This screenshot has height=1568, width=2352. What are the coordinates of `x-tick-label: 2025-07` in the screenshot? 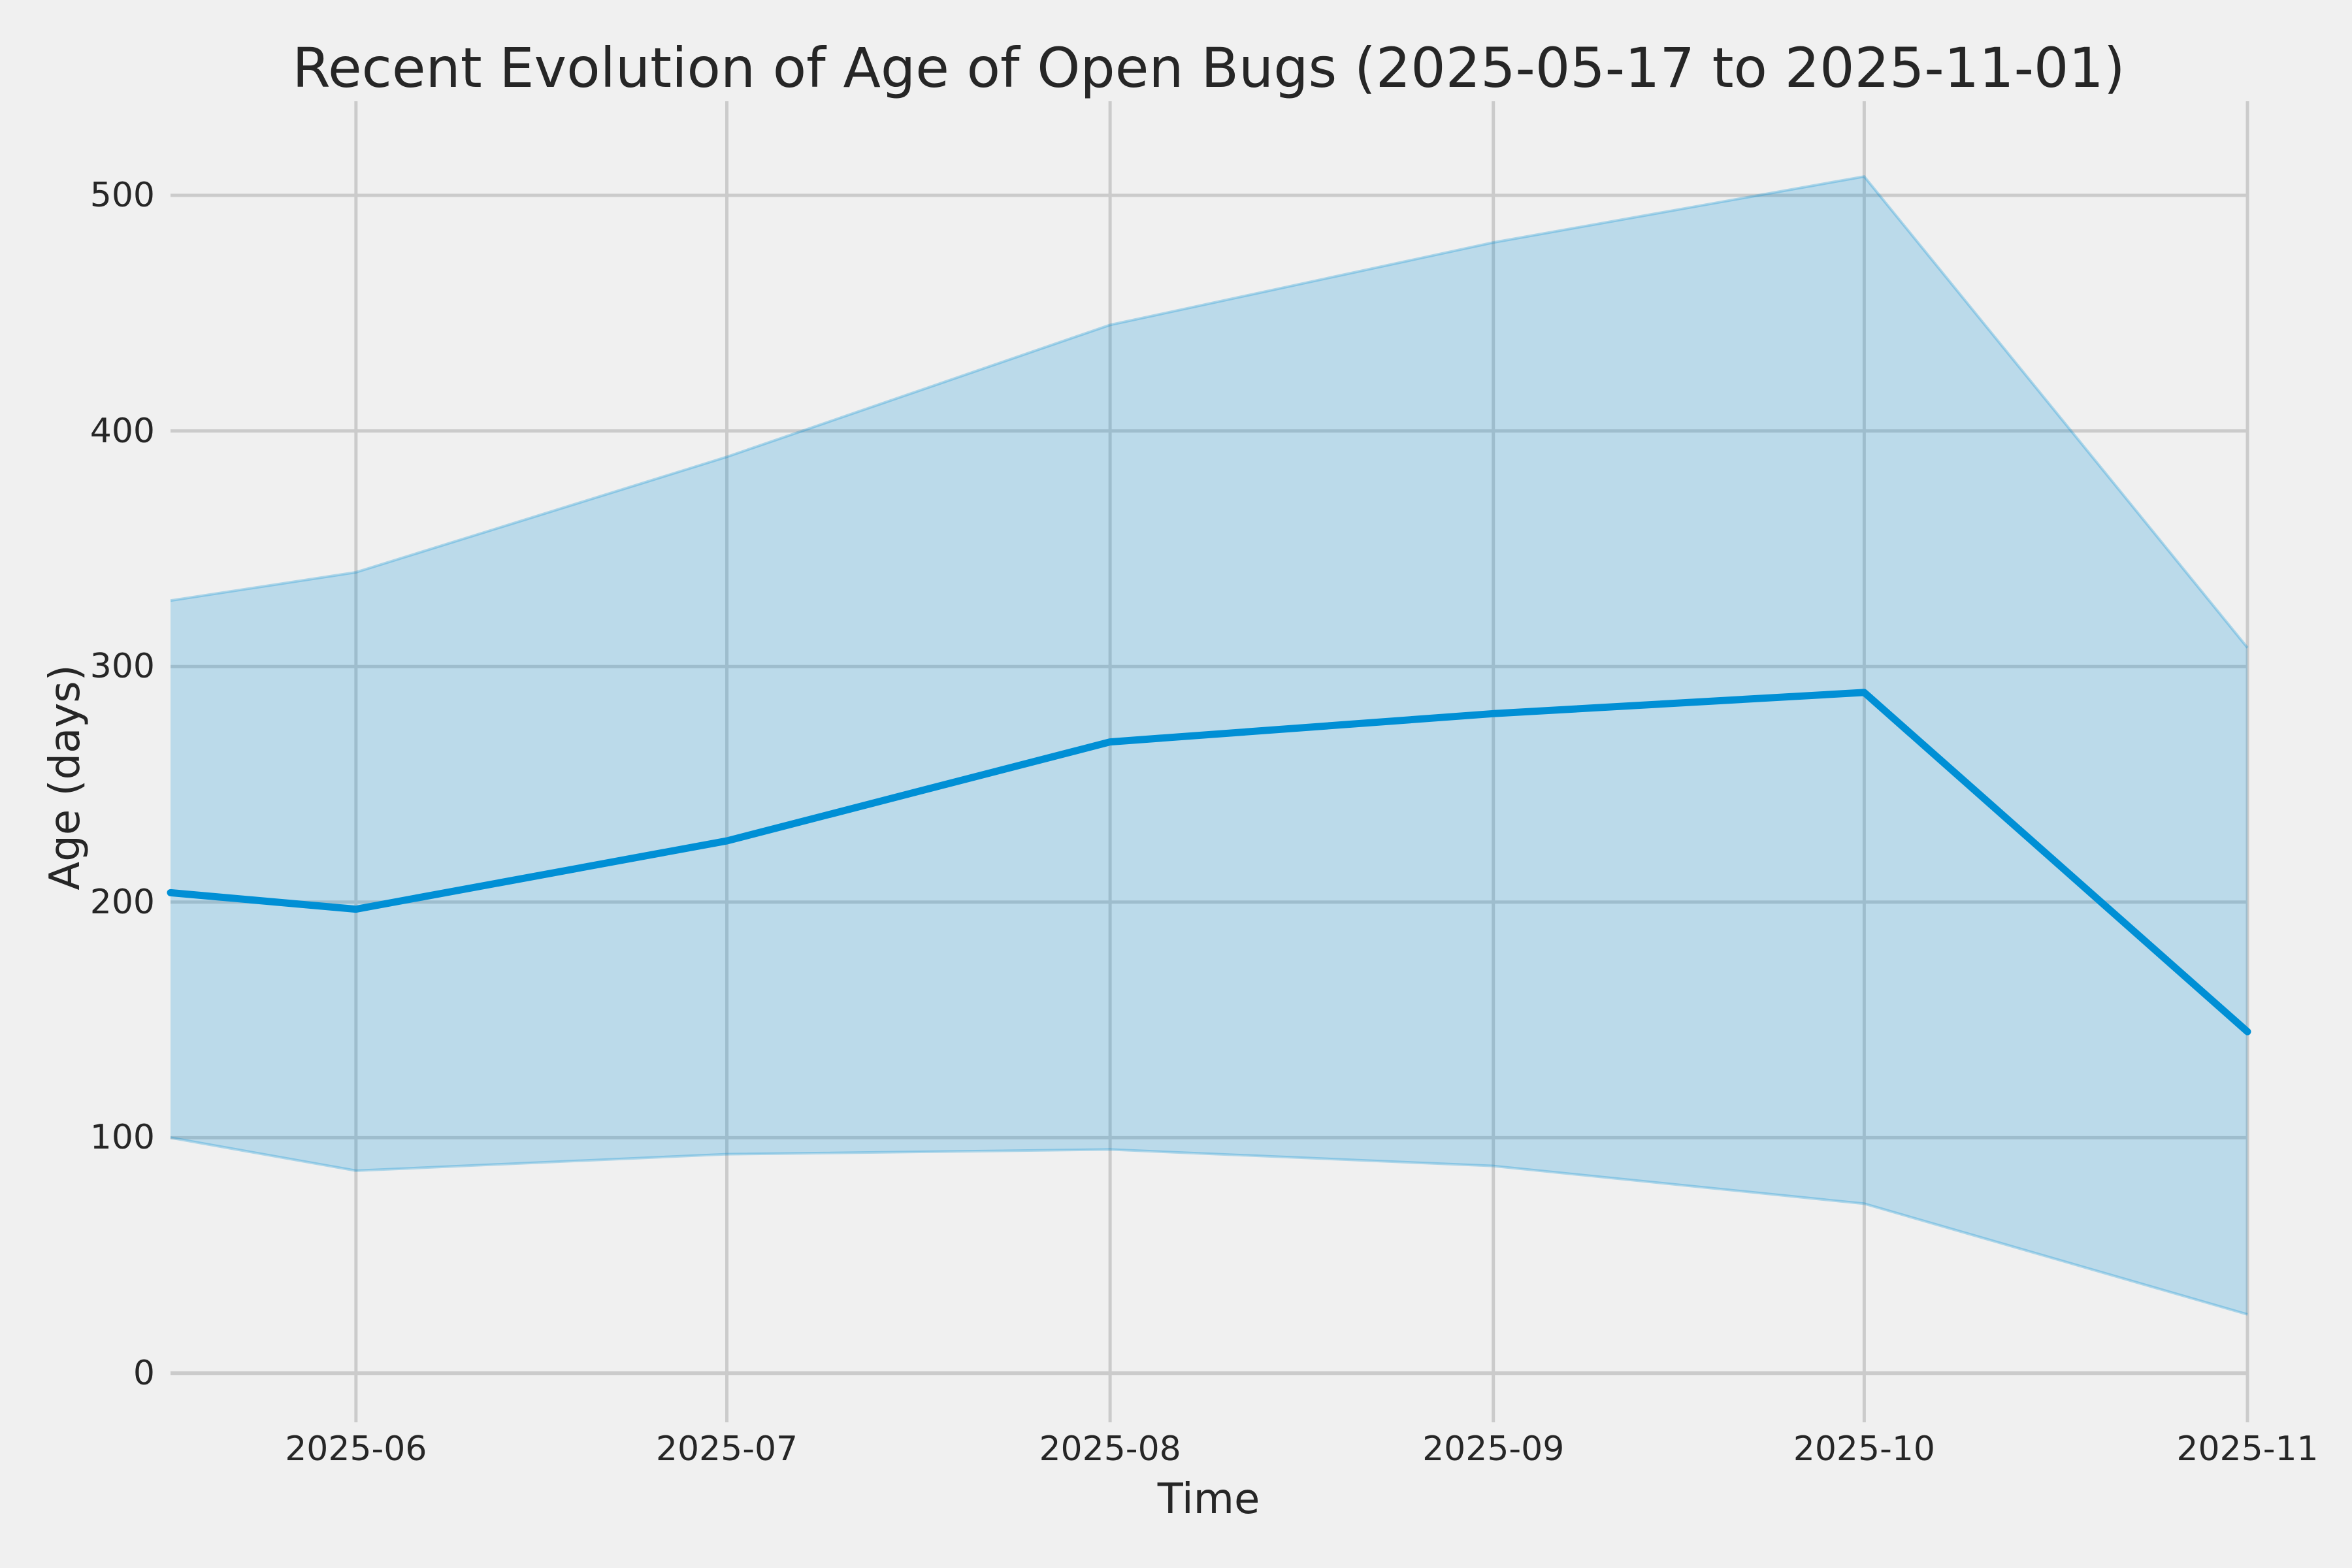 It's located at (726, 1449).